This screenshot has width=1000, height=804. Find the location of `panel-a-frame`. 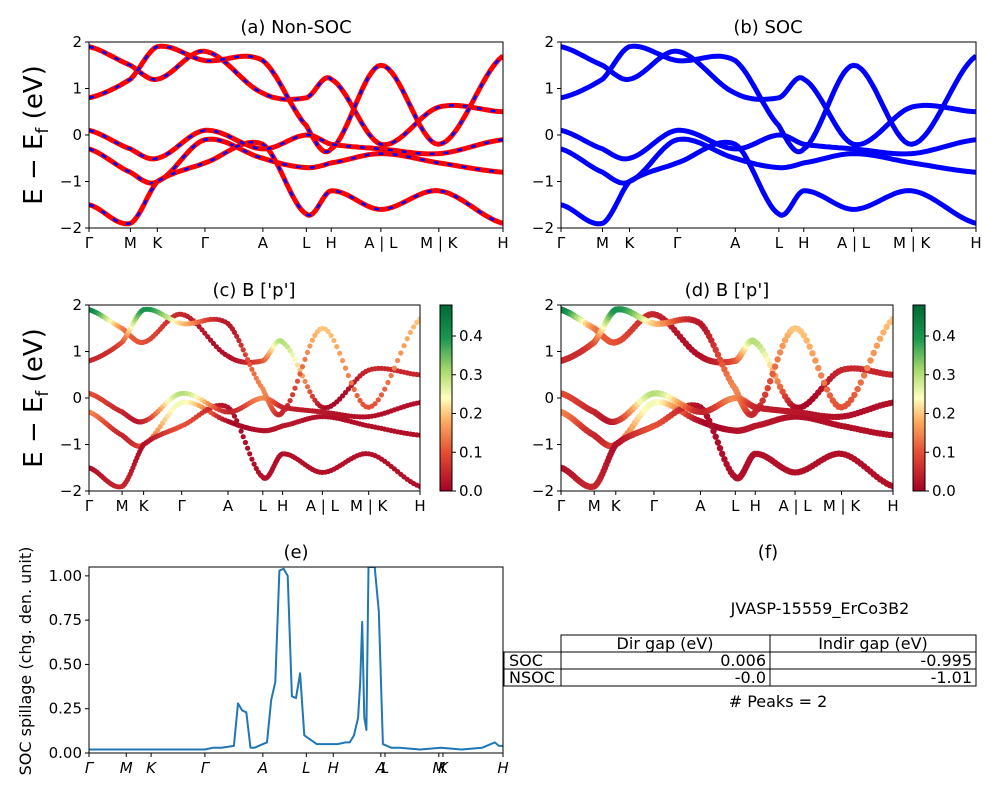

panel-a-frame is located at coordinates (296, 135).